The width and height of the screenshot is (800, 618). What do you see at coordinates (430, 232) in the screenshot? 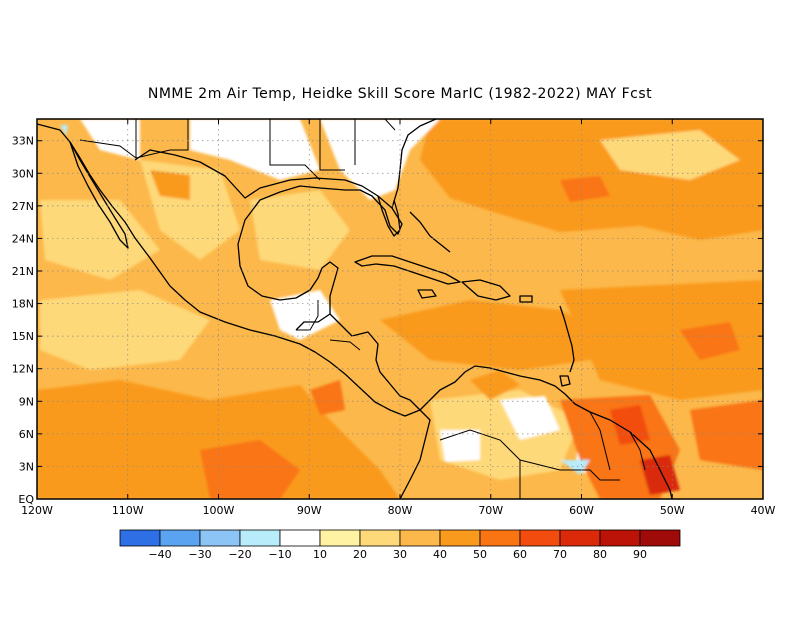
I see `bahamas` at bounding box center [430, 232].